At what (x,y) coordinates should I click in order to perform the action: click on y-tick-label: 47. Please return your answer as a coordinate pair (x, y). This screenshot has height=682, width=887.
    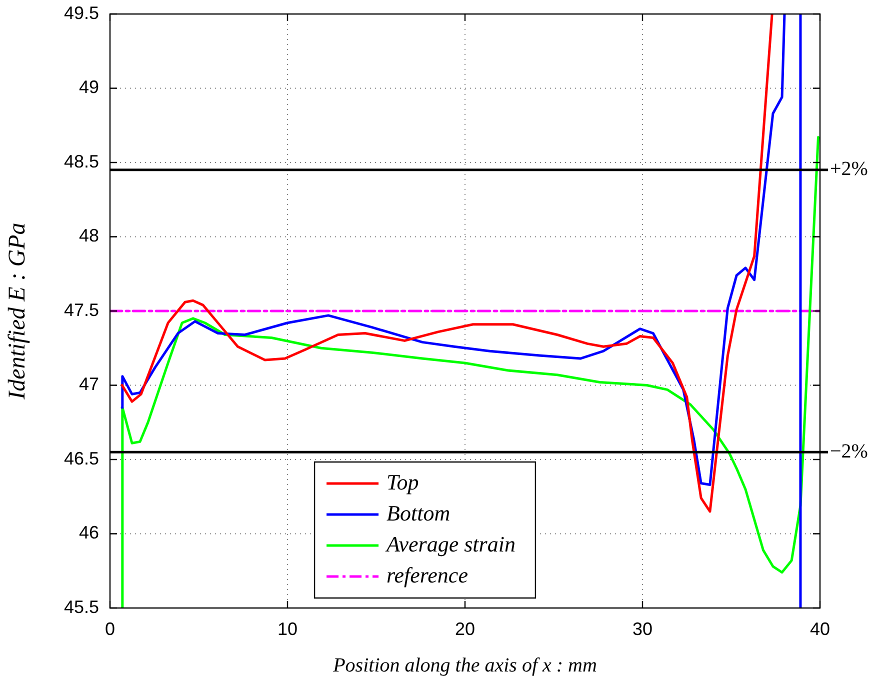
    Looking at the image, I should click on (88, 384).